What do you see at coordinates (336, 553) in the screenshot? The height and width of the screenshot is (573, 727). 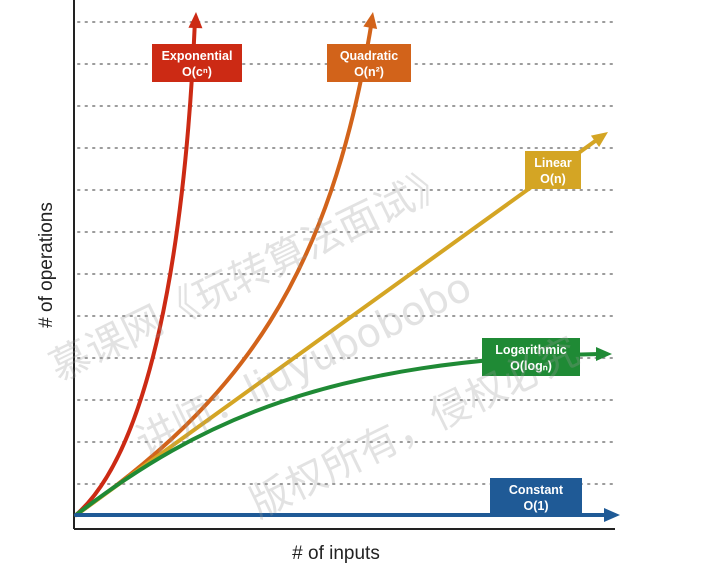 I see `x-axis-label: # of inputs` at bounding box center [336, 553].